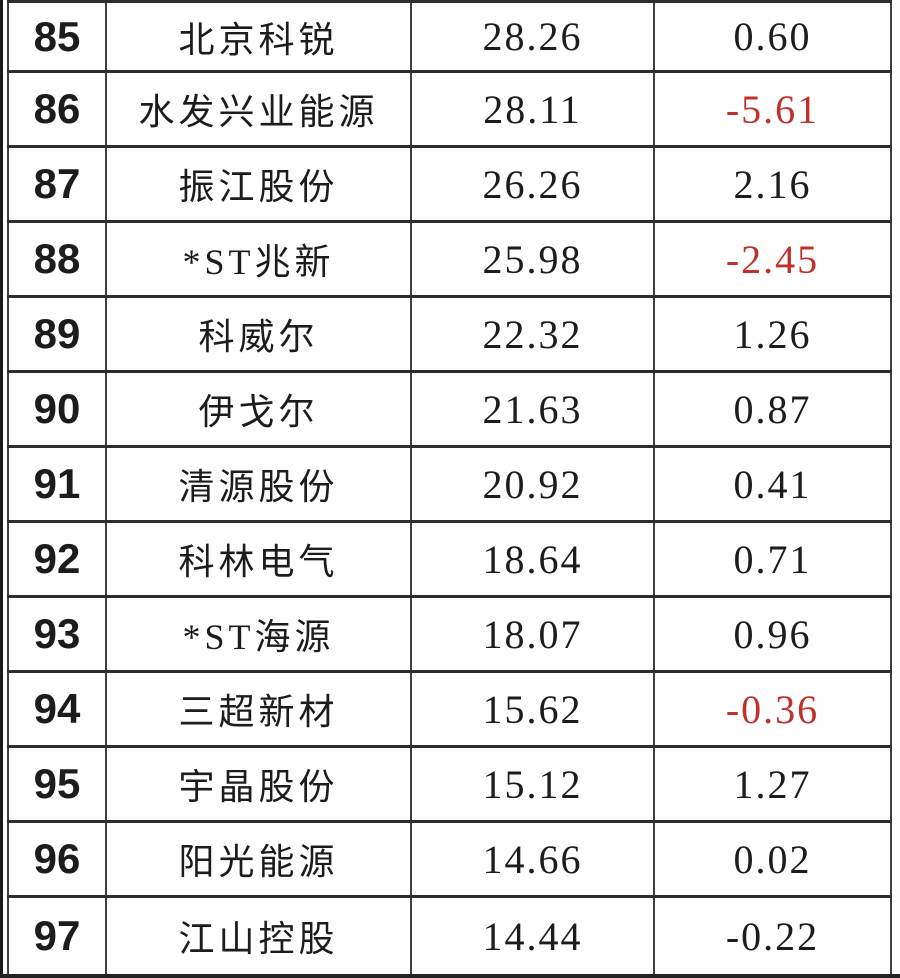  I want to click on company-name-cell: 伊戈尔, so click(259, 409).